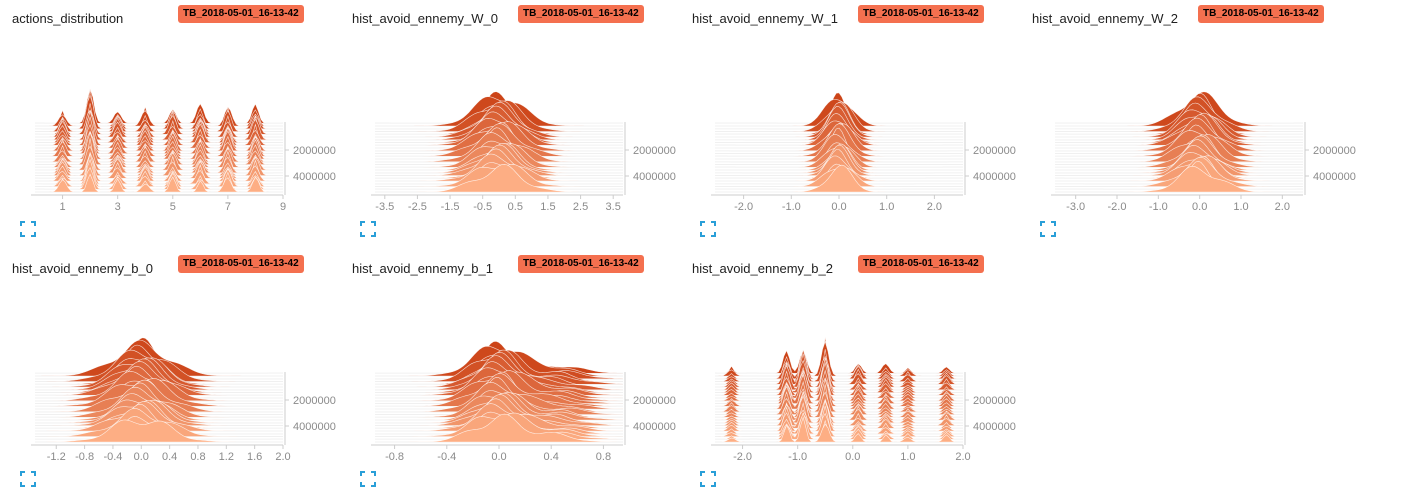  Describe the element at coordinates (84, 457) in the screenshot. I see `x-tick-label: -0.8` at that location.